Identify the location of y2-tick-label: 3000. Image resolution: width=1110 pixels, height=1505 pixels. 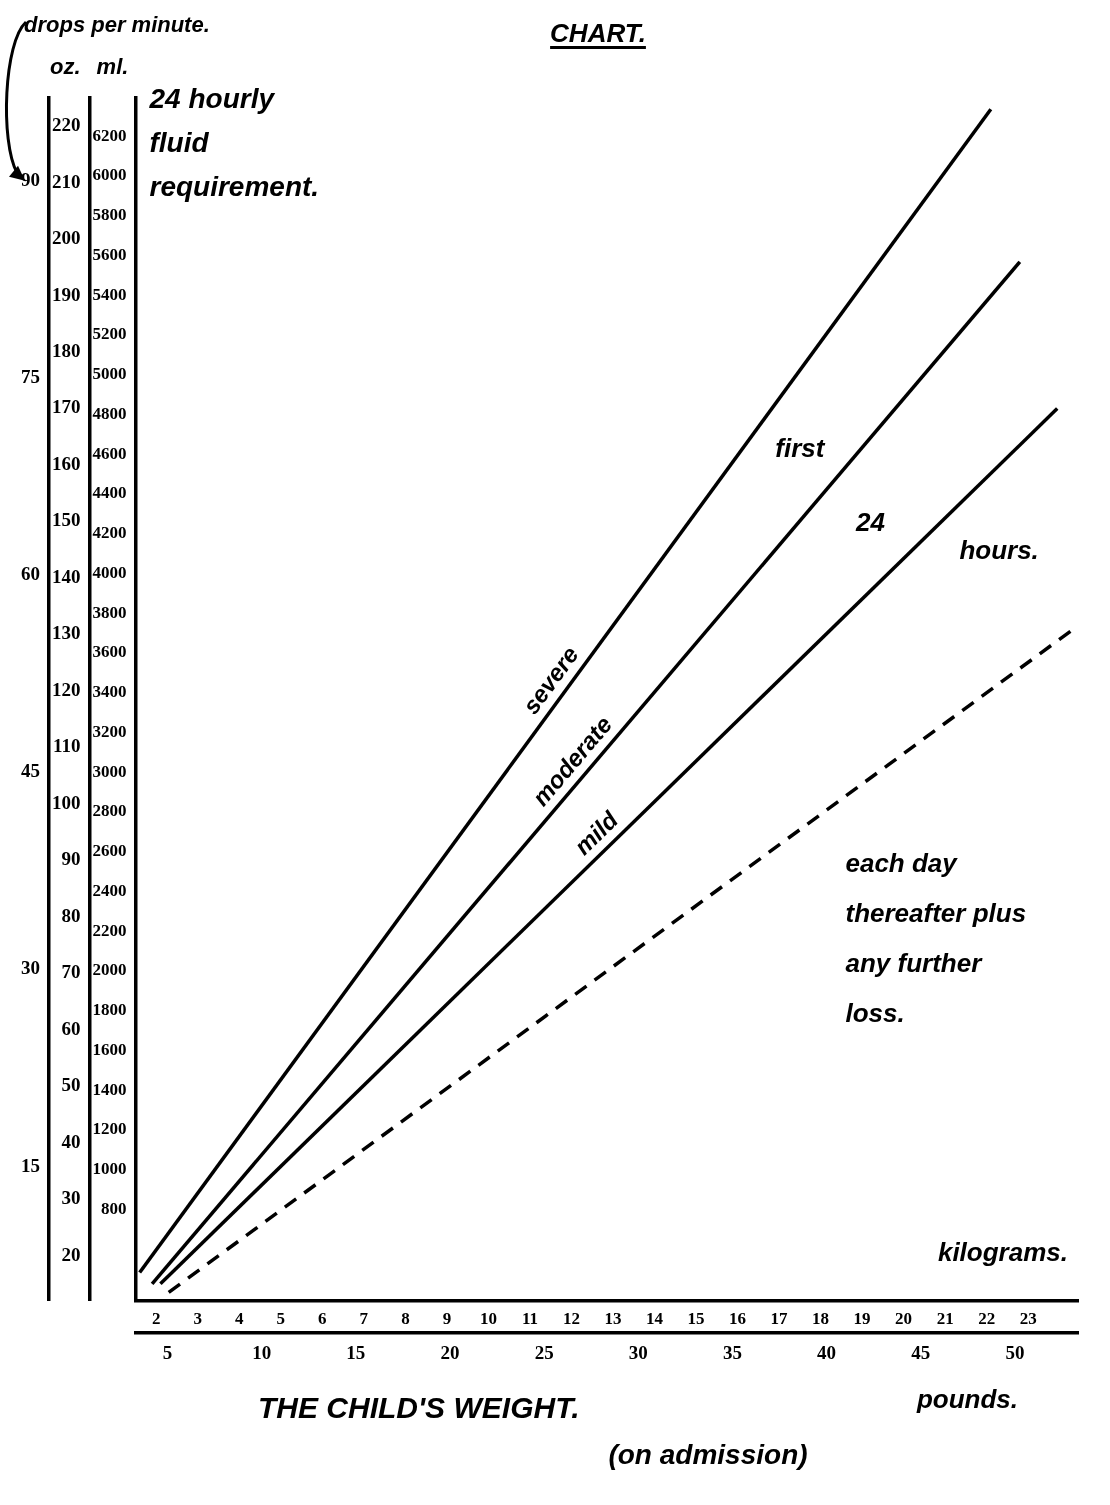
(109, 771).